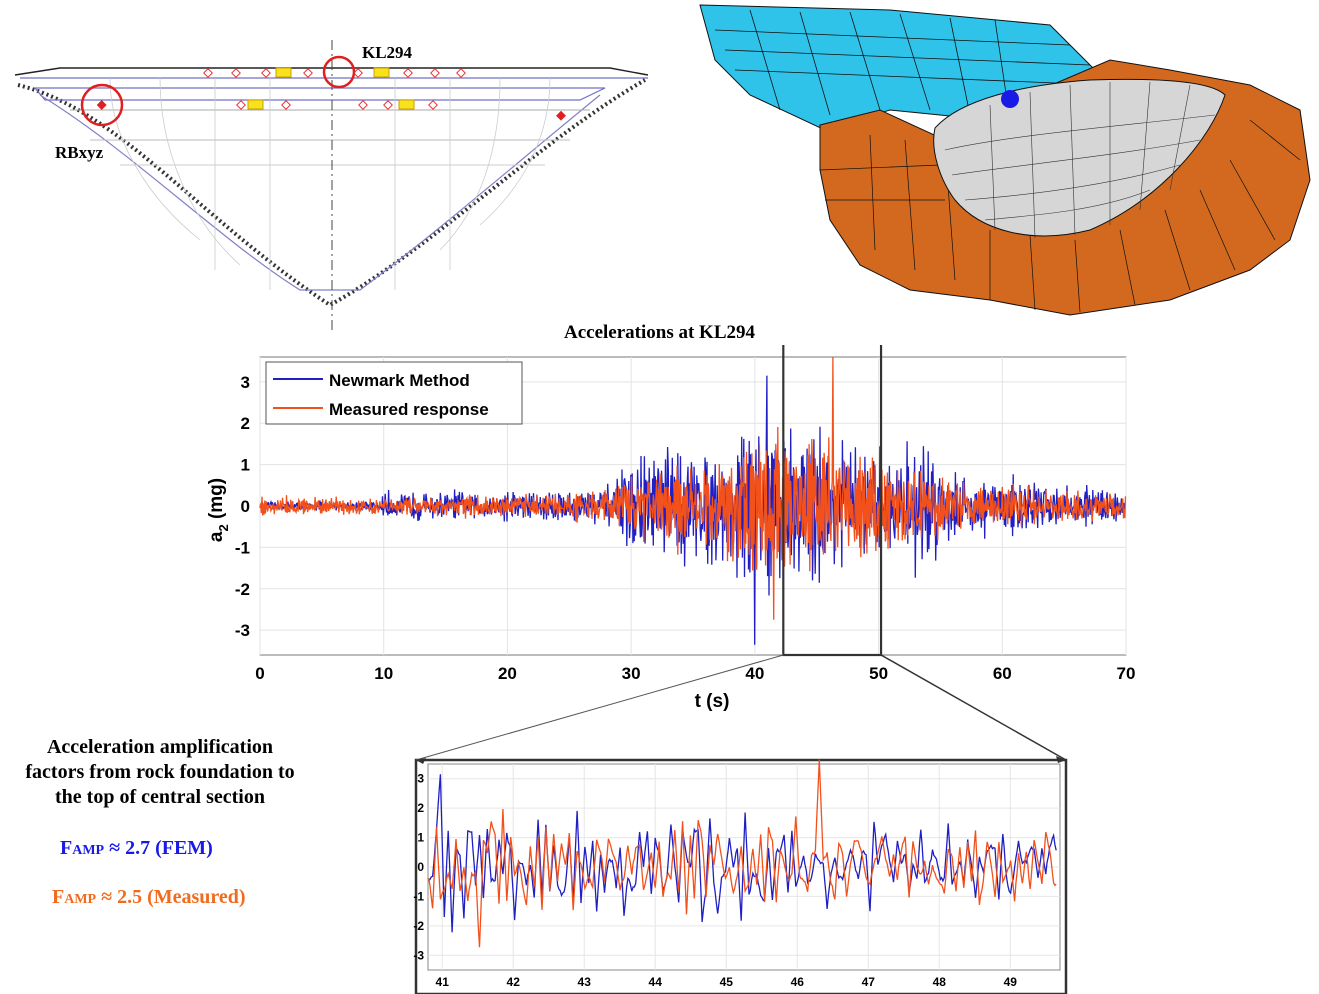  I want to click on x-tick-label: 60, so click(1002, 673).